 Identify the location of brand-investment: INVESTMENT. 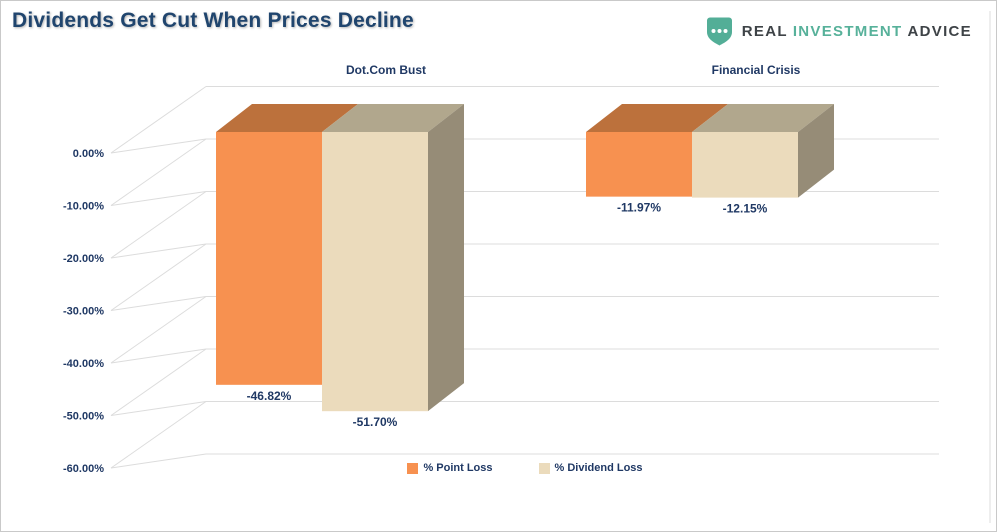
(847, 31).